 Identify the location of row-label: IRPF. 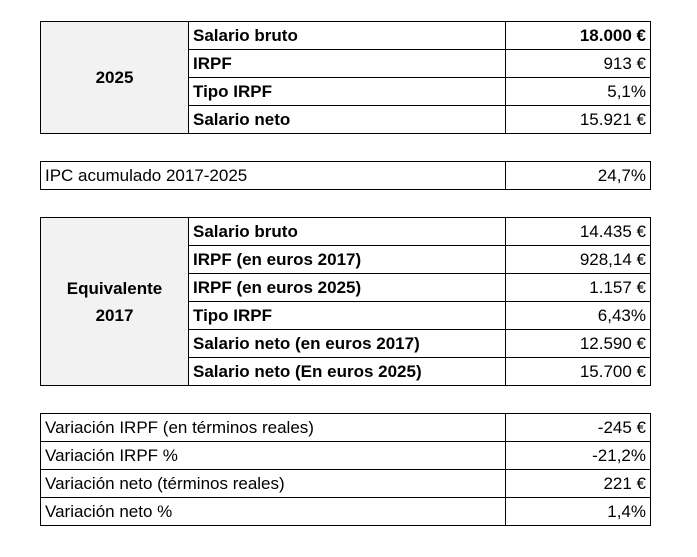
(347, 63).